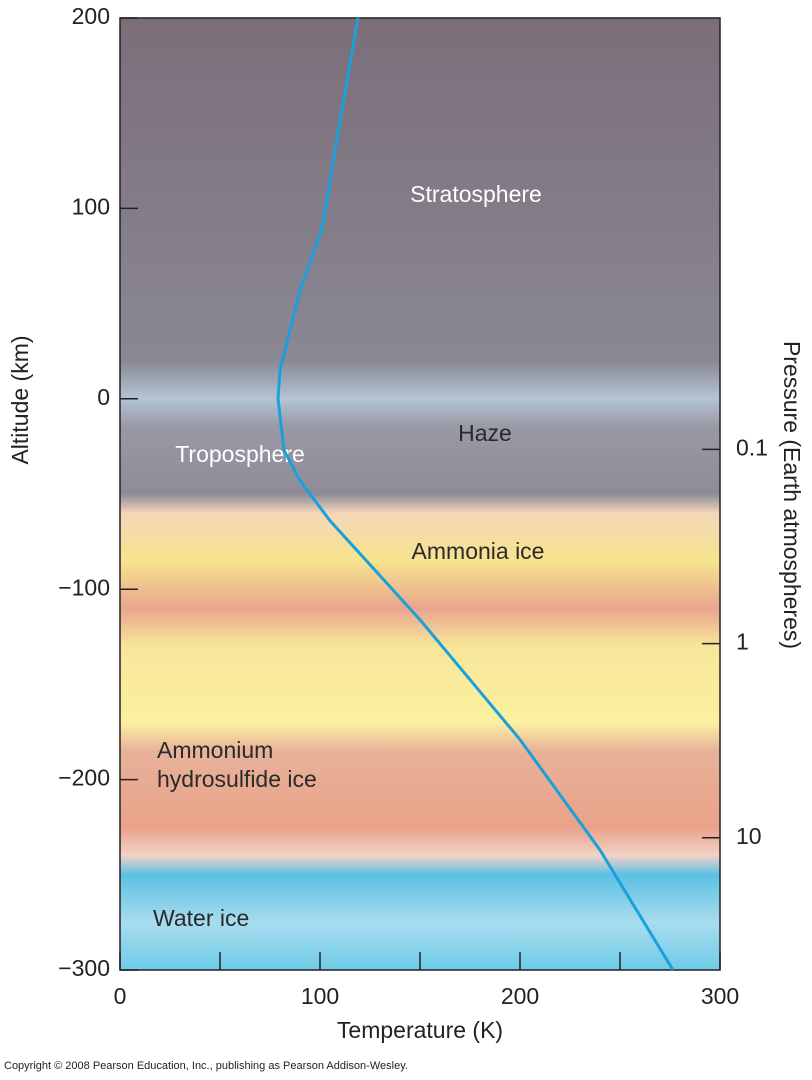  I want to click on region-label: Ammonia ice, so click(478, 551).